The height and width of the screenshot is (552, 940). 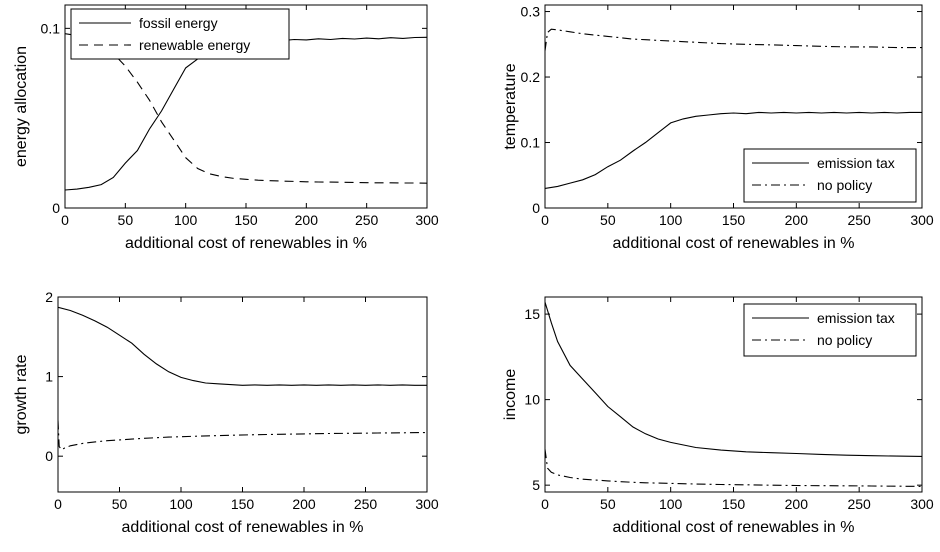 What do you see at coordinates (536, 485) in the screenshot?
I see `y-tick-label: 5` at bounding box center [536, 485].